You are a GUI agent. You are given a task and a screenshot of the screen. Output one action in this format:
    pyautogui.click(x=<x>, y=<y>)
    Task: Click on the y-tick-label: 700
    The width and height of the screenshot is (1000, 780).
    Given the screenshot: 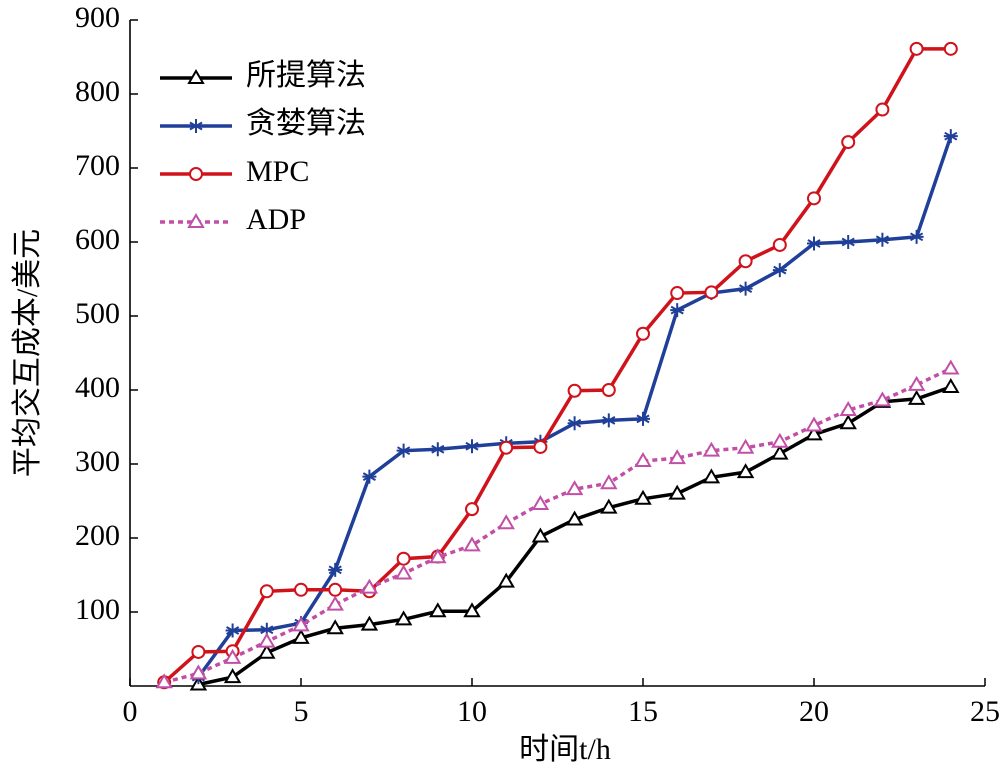 What is the action you would take?
    pyautogui.click(x=97, y=165)
    